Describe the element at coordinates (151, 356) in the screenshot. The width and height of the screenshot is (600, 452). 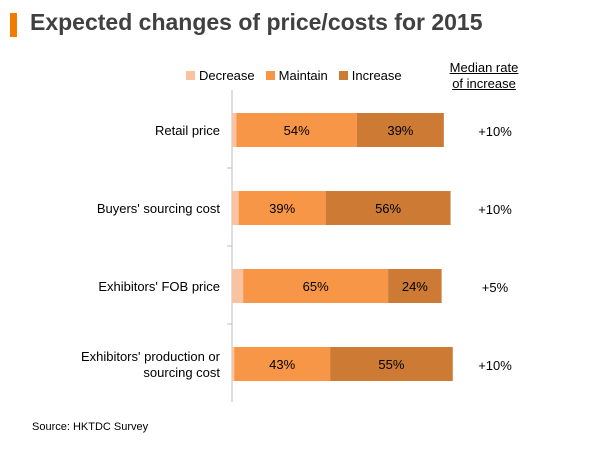
I see `category-label-line: Exhibitors' production or` at that location.